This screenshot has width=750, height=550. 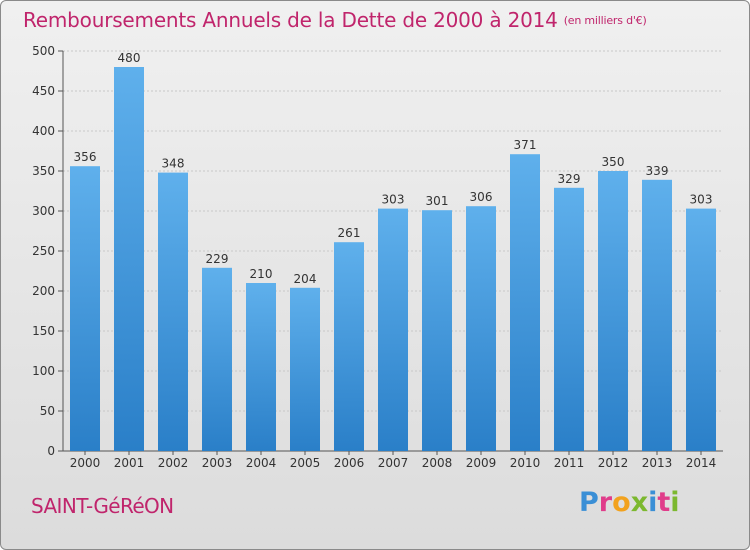 I want to click on x-tick-label-2009: 2009, so click(x=481, y=463).